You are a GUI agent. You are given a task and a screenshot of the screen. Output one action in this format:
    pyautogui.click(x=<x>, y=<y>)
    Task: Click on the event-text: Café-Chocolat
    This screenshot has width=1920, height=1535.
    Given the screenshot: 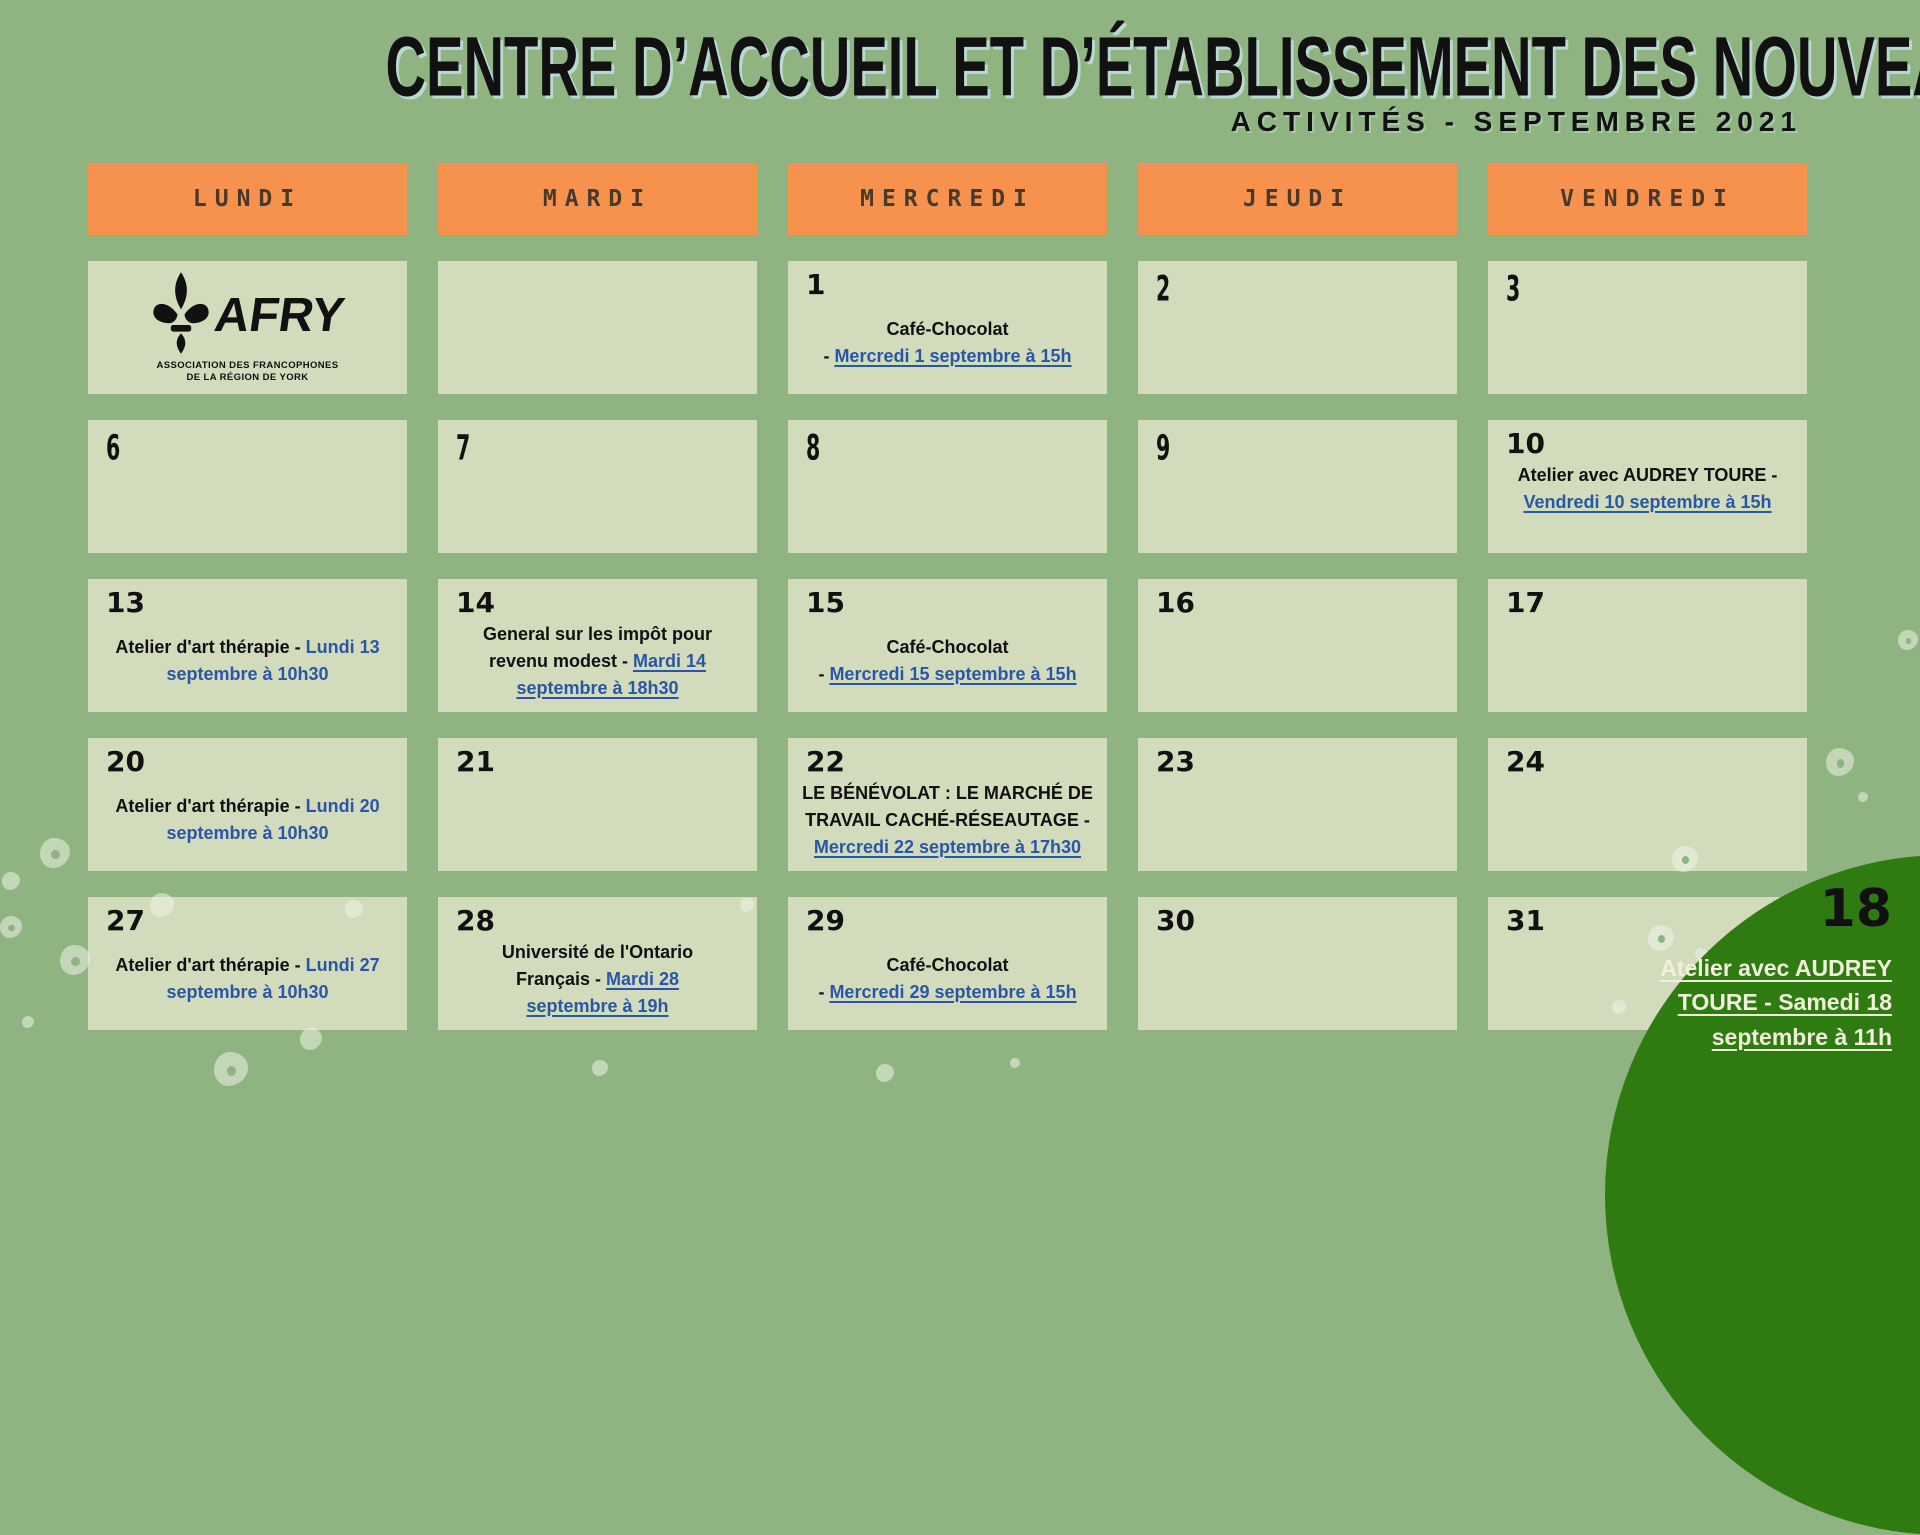 What is the action you would take?
    pyautogui.click(x=947, y=647)
    